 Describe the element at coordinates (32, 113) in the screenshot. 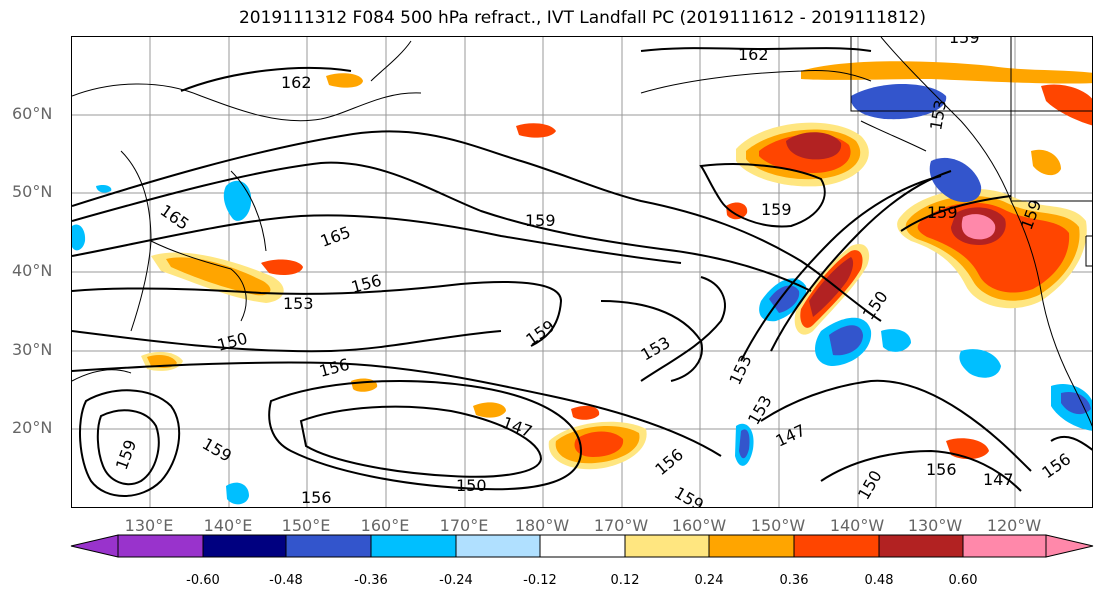

I see `lat-label-60n: 60°N` at that location.